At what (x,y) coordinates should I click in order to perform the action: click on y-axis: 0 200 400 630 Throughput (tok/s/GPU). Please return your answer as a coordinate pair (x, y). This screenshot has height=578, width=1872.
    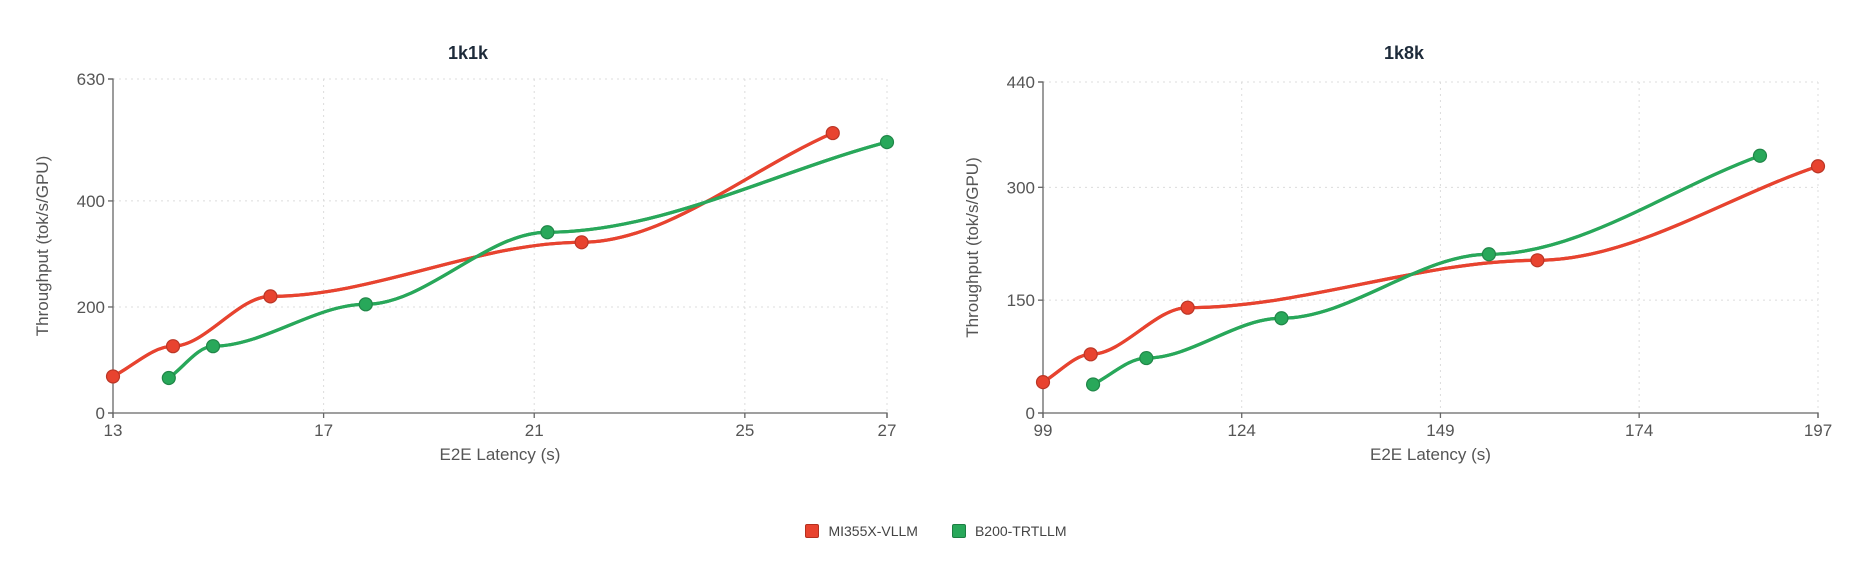
    Looking at the image, I should click on (73, 246).